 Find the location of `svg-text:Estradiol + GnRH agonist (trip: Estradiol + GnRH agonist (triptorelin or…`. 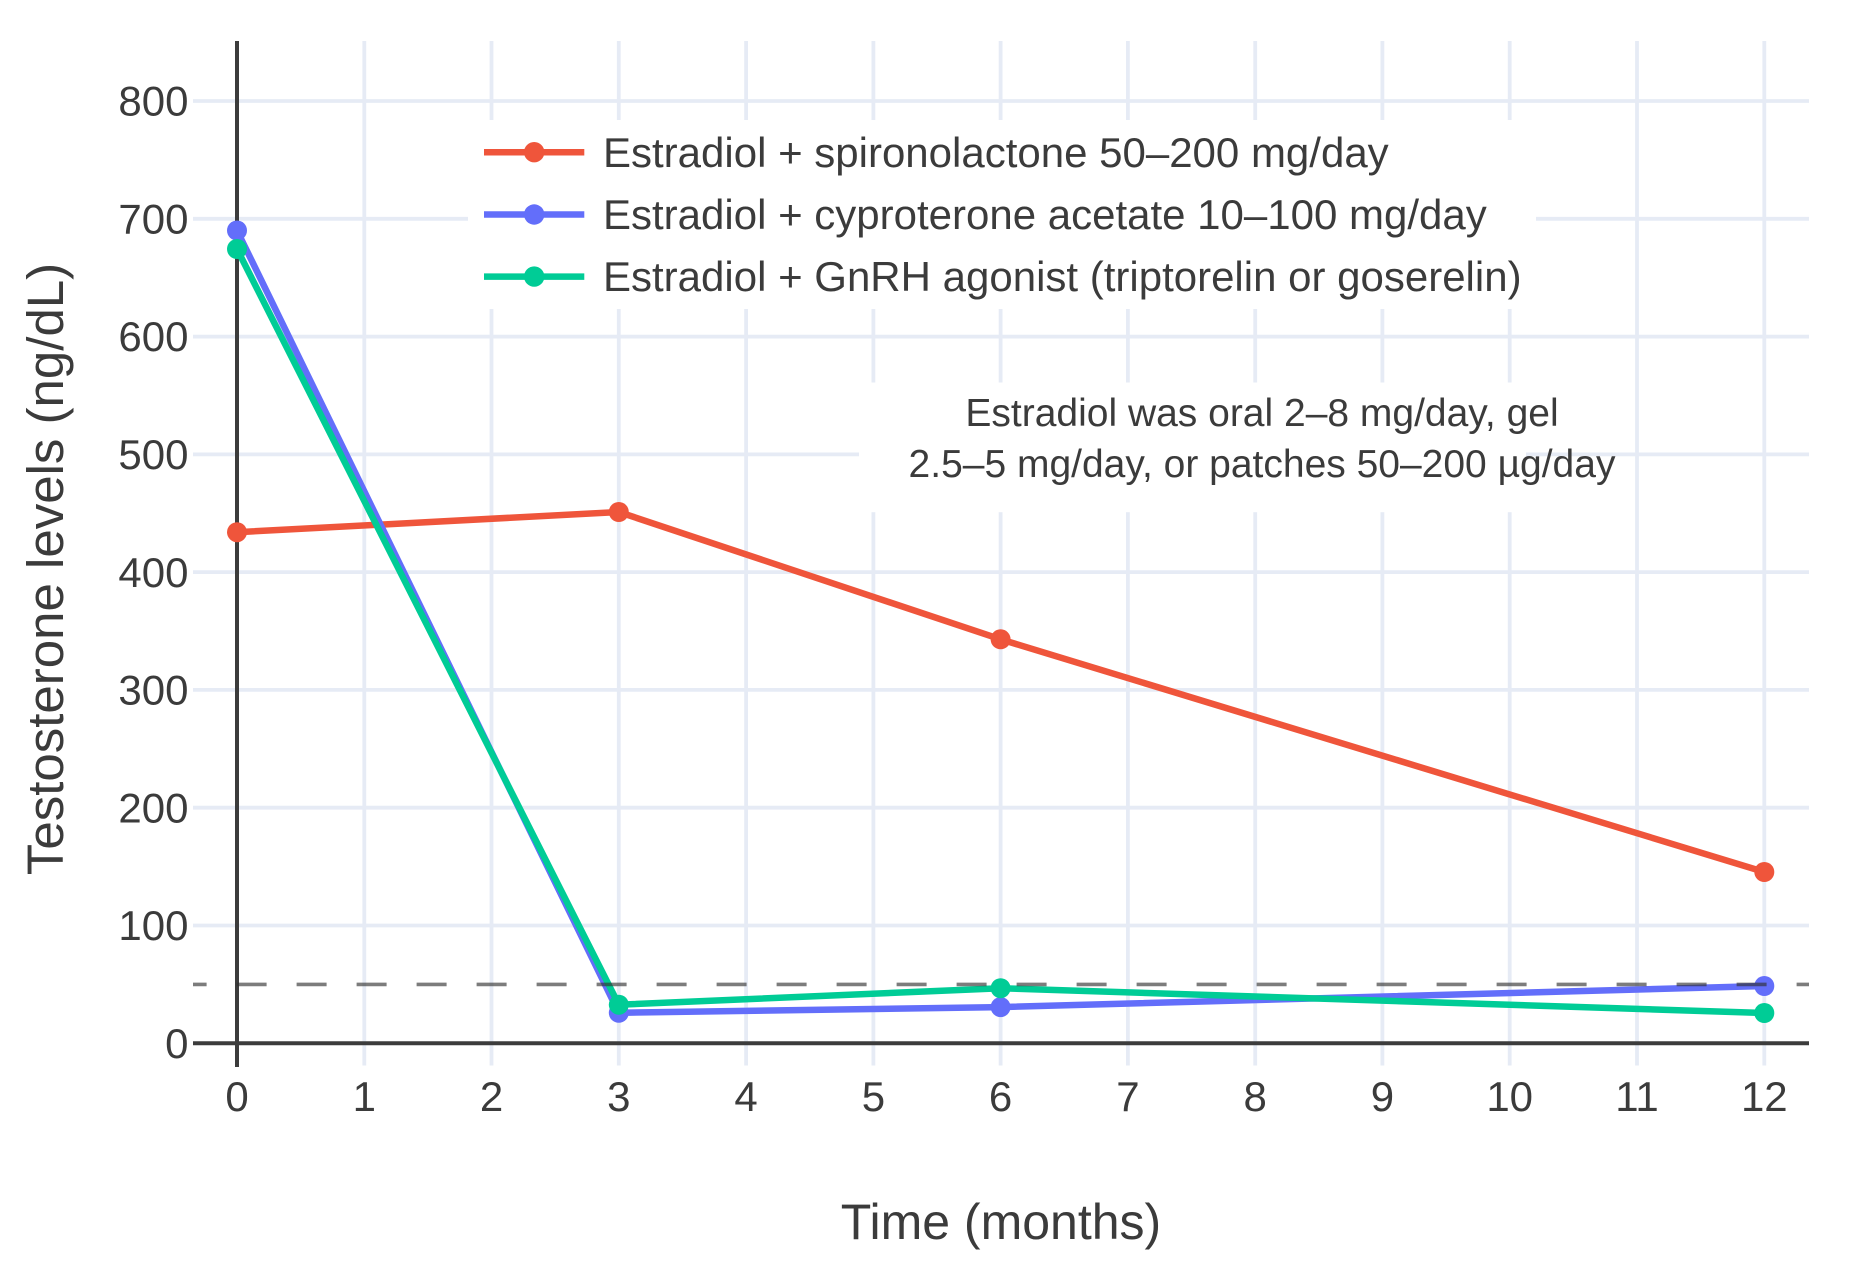

svg-text:Estradiol + GnRH agonist (trip: Estradiol + GnRH agonist (triptorelin or… is located at coordinates (1062, 276).